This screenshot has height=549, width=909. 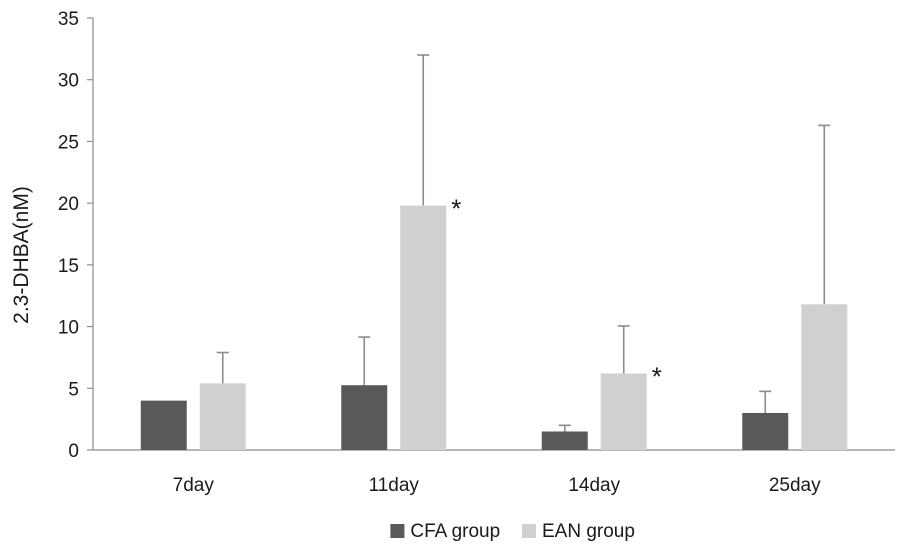 What do you see at coordinates (594, 485) in the screenshot?
I see `x-category-label: 14day` at bounding box center [594, 485].